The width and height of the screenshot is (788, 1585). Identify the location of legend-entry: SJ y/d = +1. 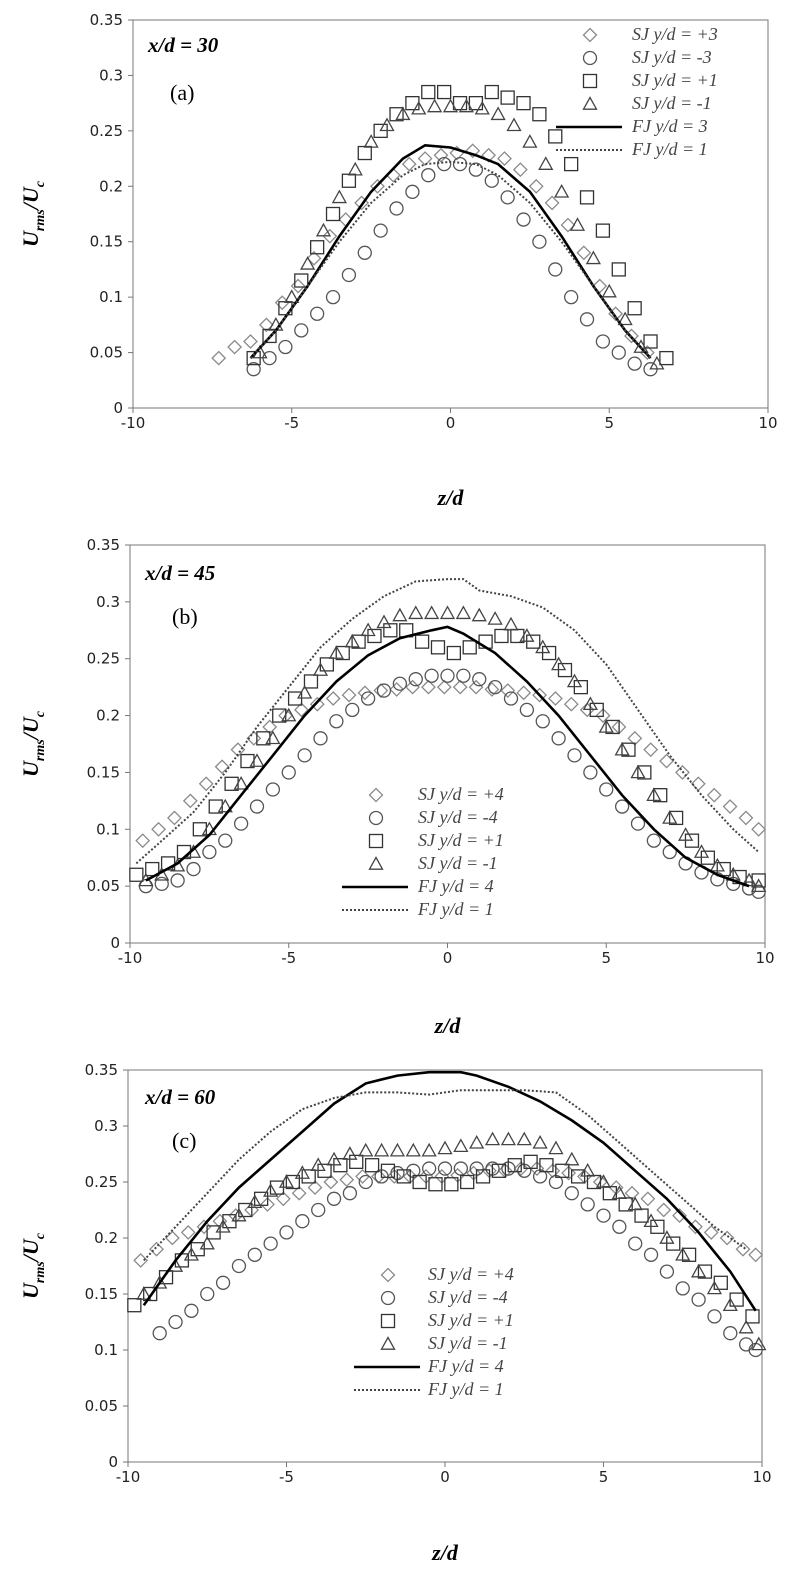
(461, 840).